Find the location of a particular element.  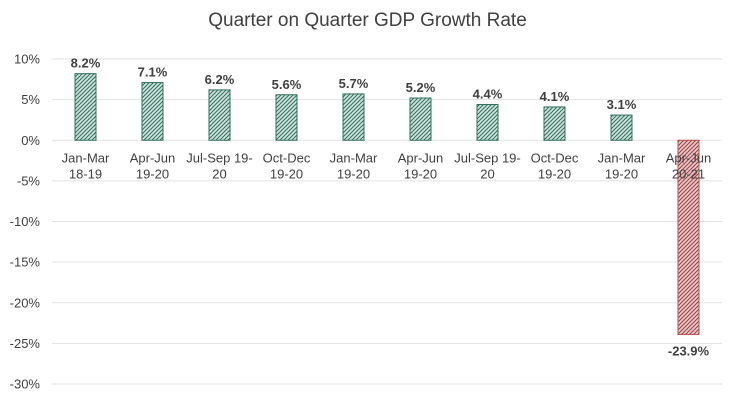

data-label: 4.1% is located at coordinates (555, 96).